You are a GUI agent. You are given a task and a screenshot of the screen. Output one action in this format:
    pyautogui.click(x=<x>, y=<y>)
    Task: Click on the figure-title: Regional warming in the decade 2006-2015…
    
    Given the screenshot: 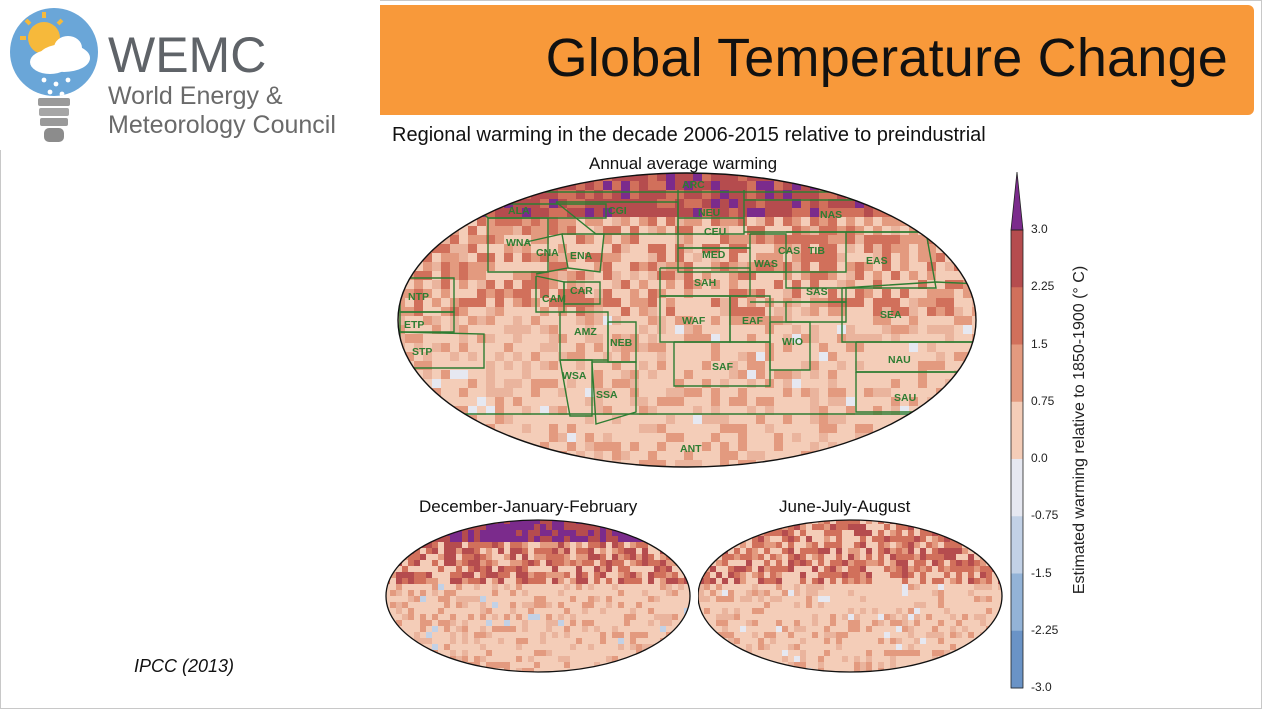 What is the action you would take?
    pyautogui.click(x=689, y=135)
    